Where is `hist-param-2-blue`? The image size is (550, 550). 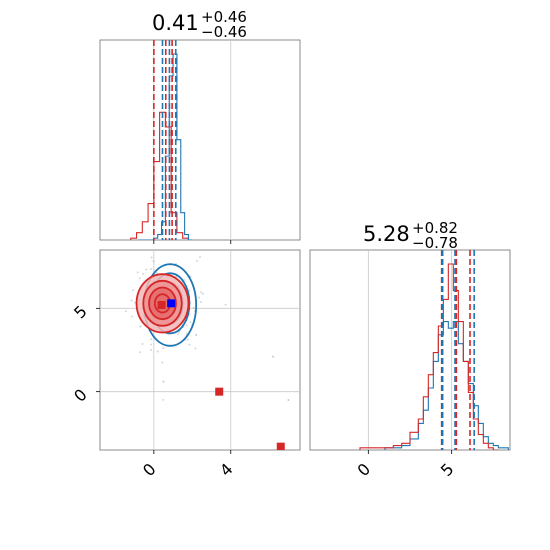
hist-param-2-blue is located at coordinates (446, 385).